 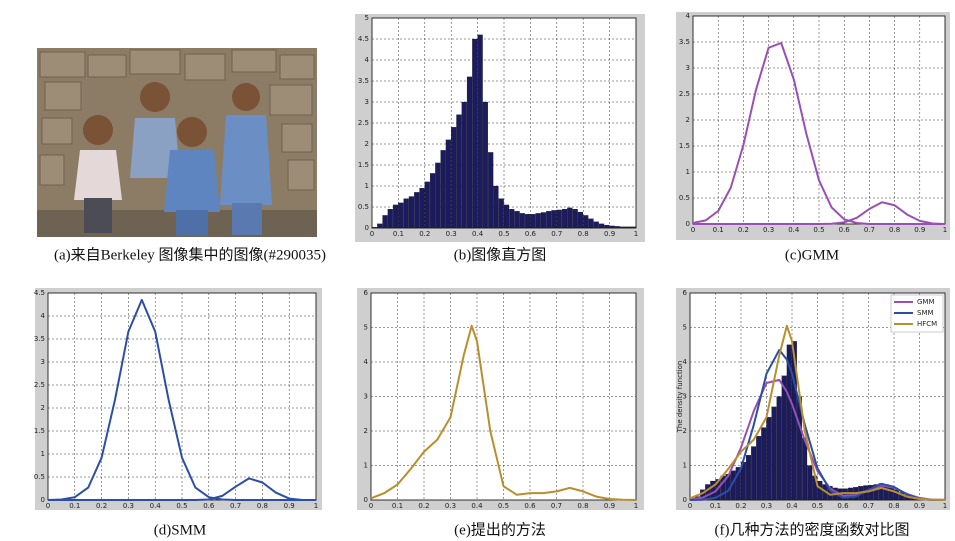 I want to click on plot-area, so click(x=182, y=396).